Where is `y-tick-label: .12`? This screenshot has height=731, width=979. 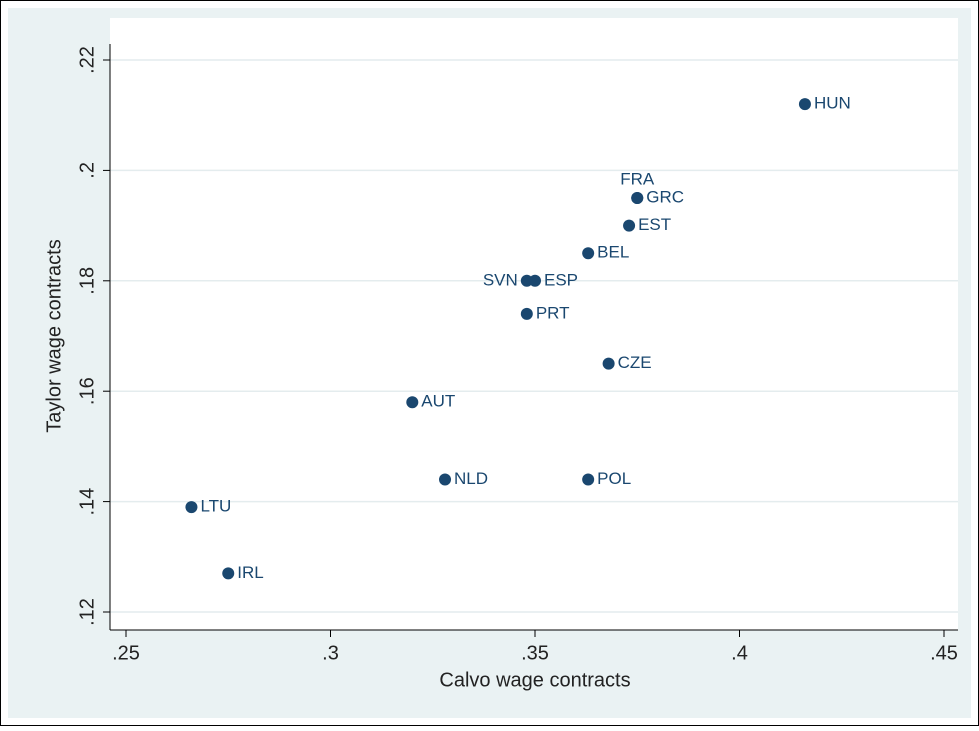 y-tick-label: .12 is located at coordinates (87, 612).